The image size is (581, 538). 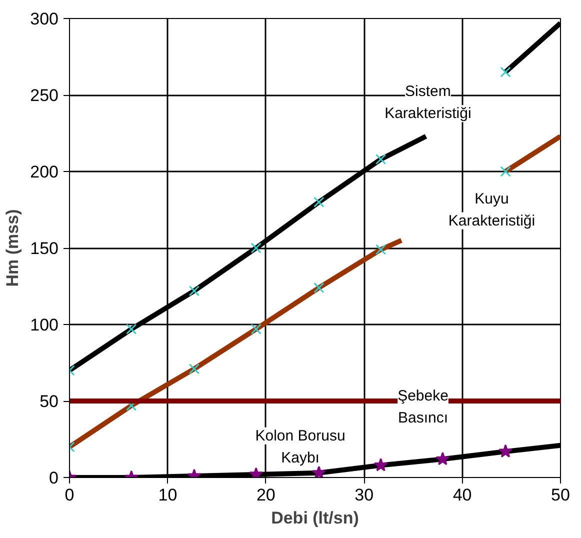 What do you see at coordinates (428, 102) in the screenshot?
I see `text: Sistem Karakteristiği` at bounding box center [428, 102].